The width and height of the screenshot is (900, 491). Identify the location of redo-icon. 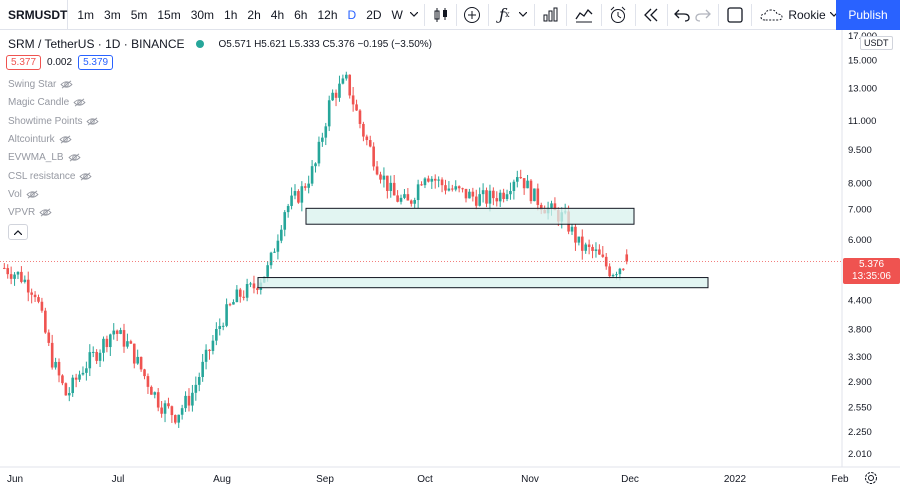
(703, 15).